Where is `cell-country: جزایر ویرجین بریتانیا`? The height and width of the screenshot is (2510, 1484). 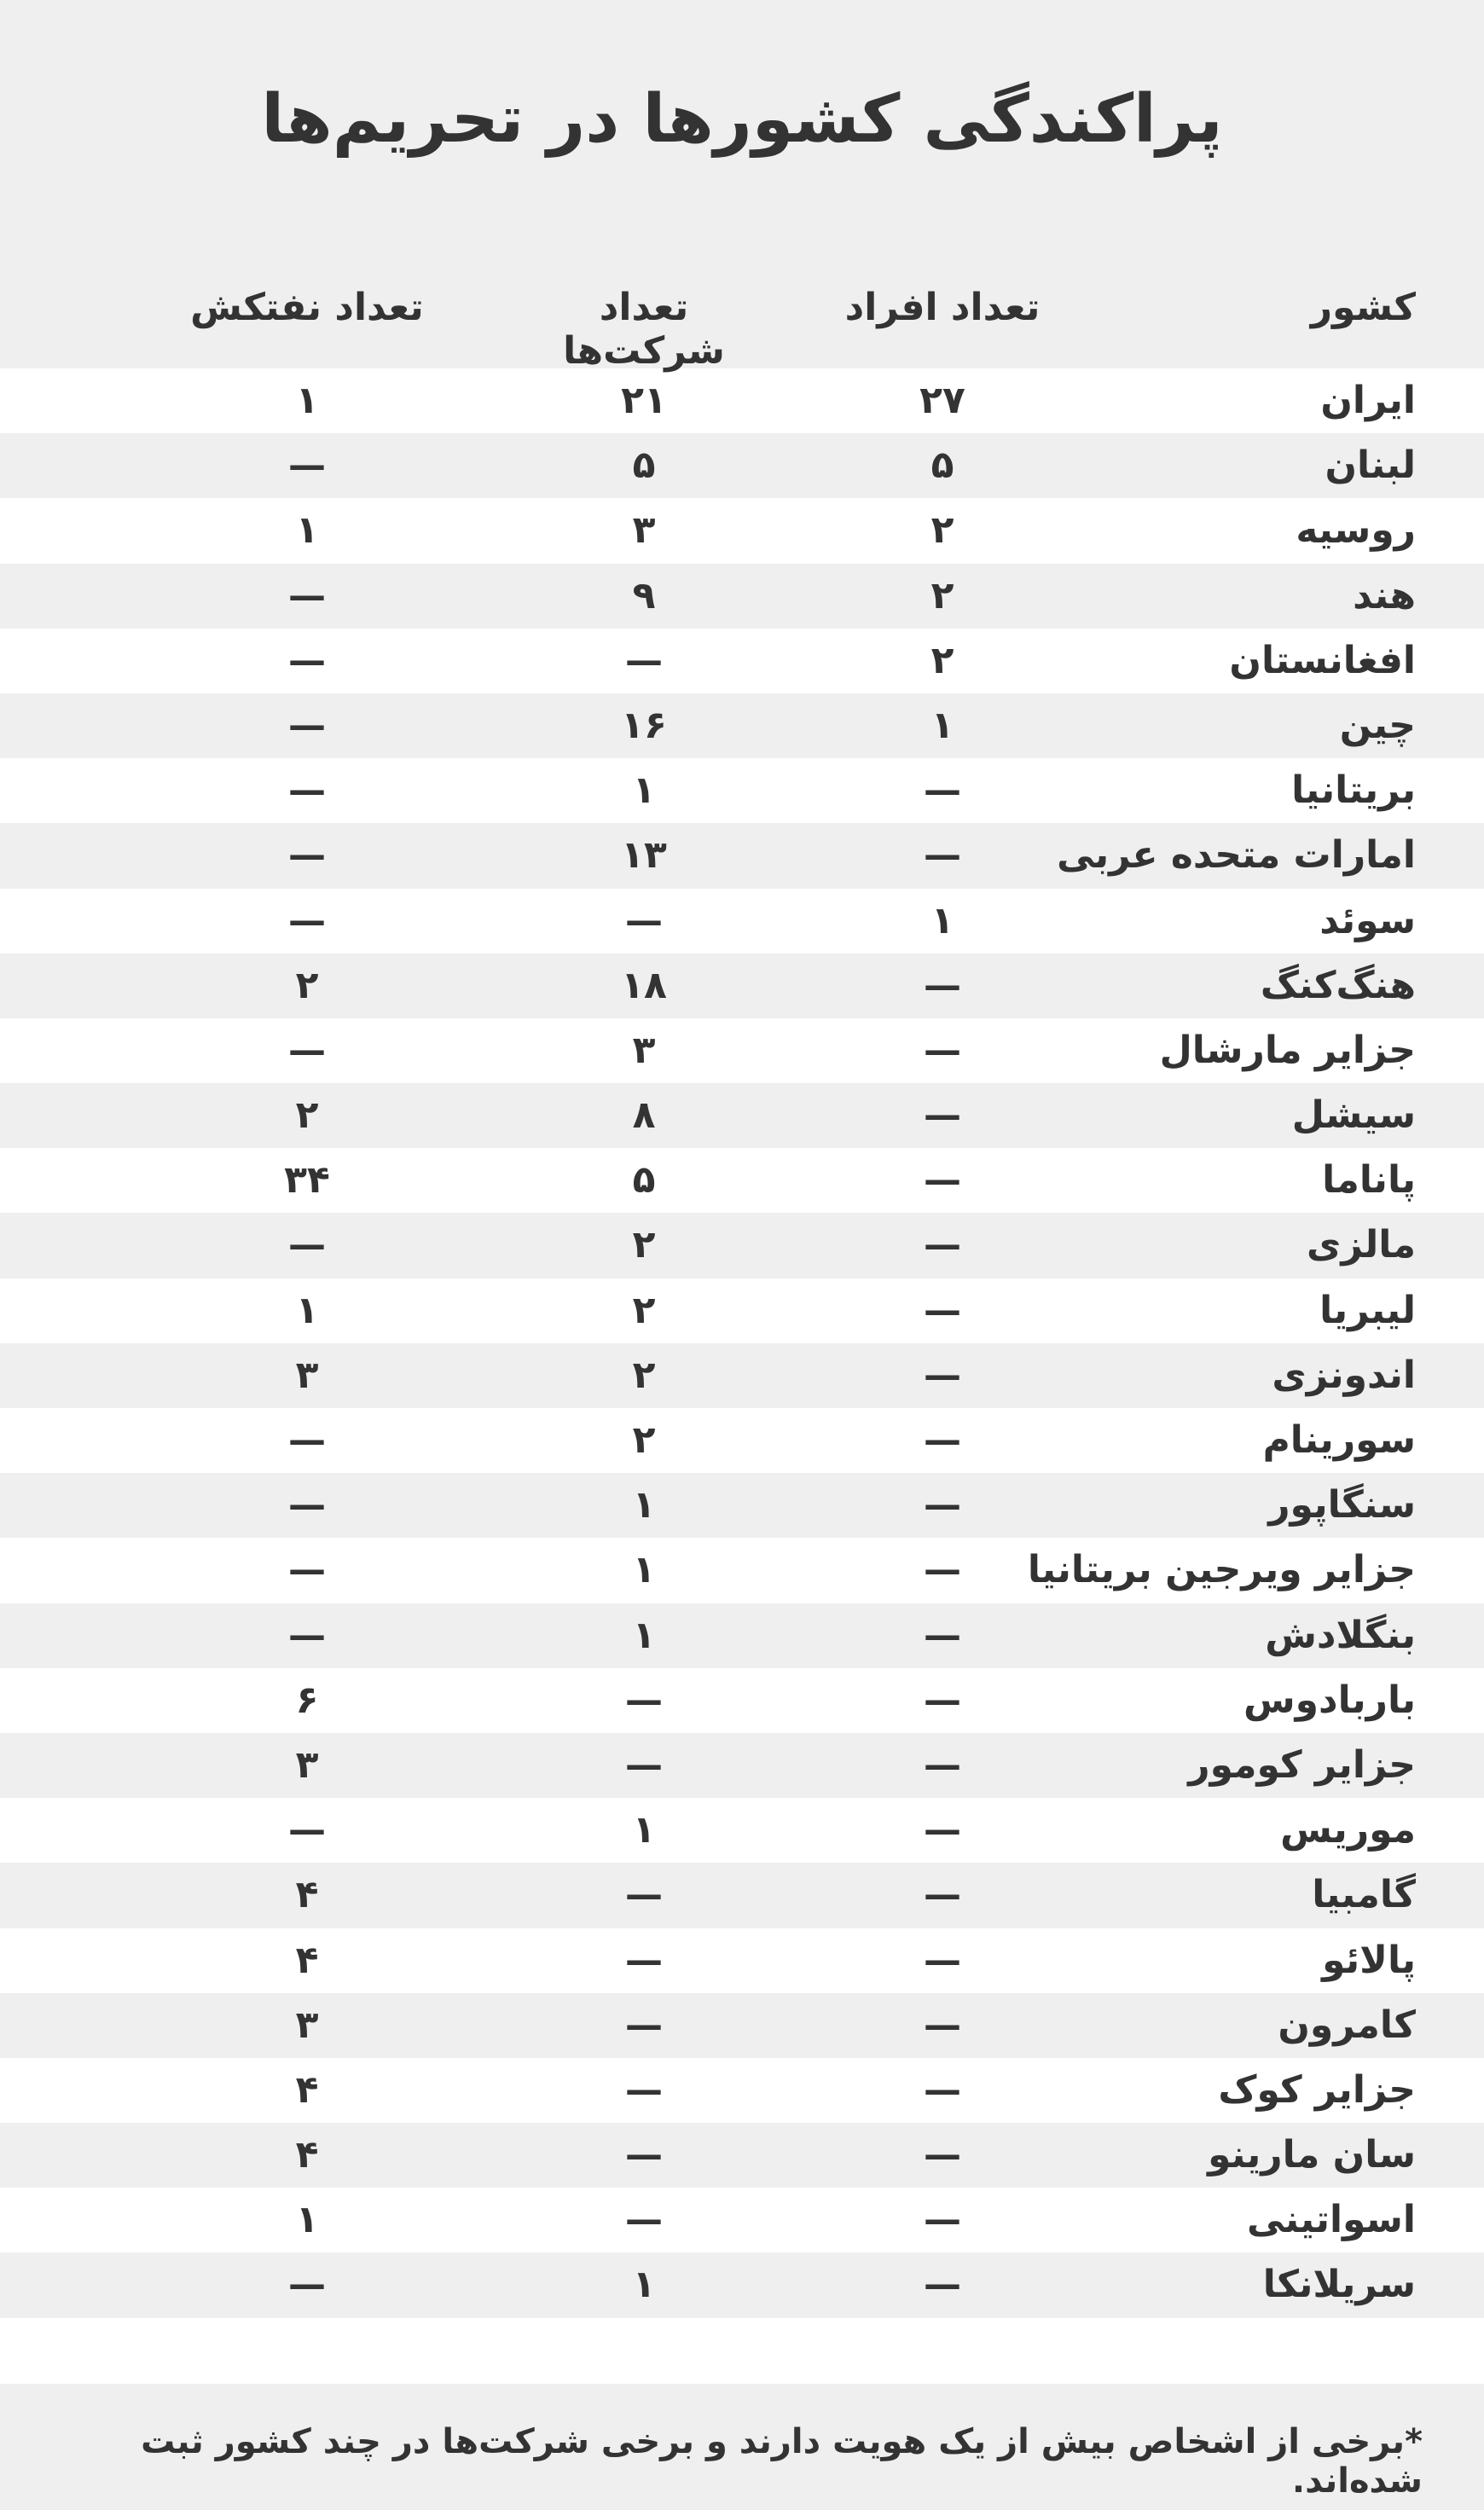 cell-country: جزایر ویرجین بریتانیا is located at coordinates (1221, 1570).